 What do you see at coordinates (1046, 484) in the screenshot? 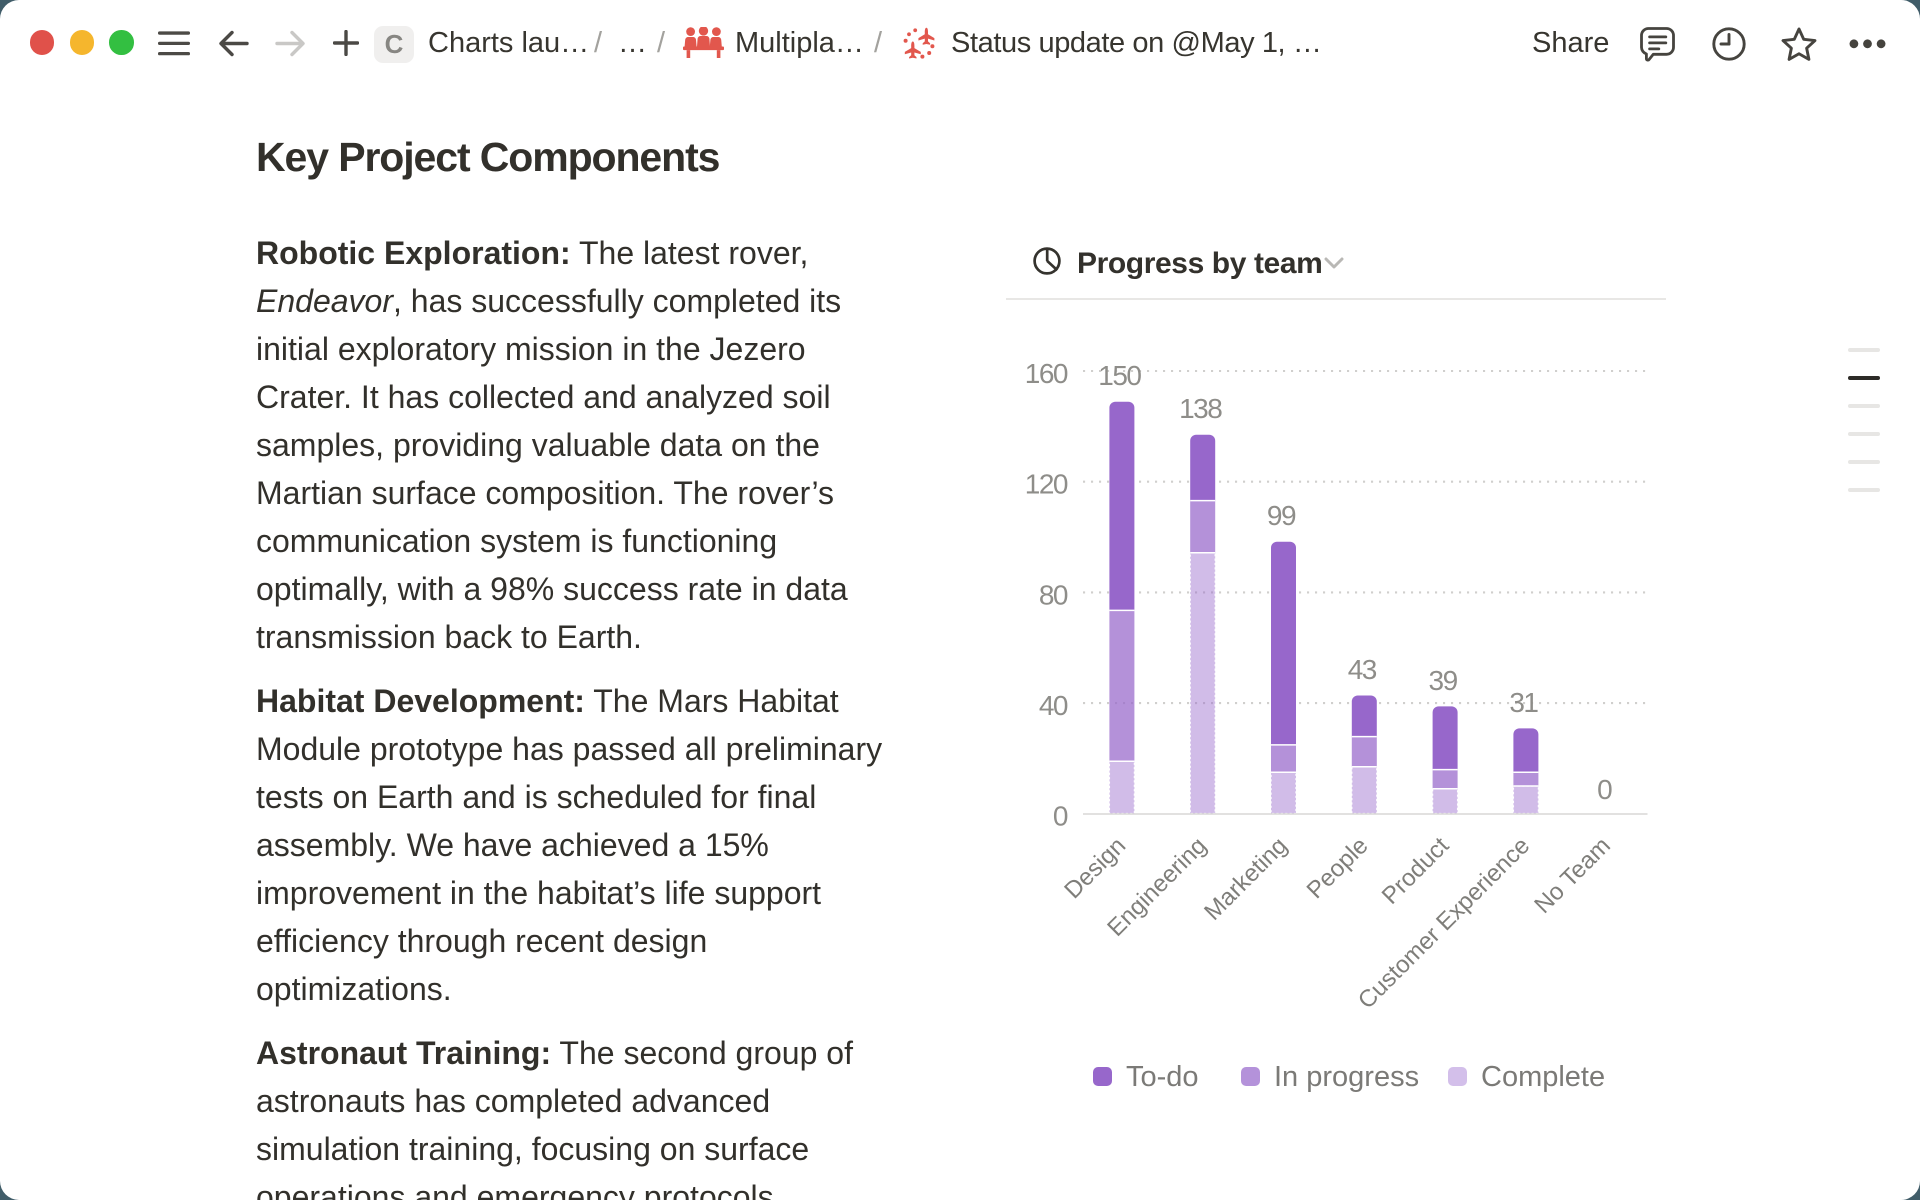
I see `svg-text: 120` at bounding box center [1046, 484].